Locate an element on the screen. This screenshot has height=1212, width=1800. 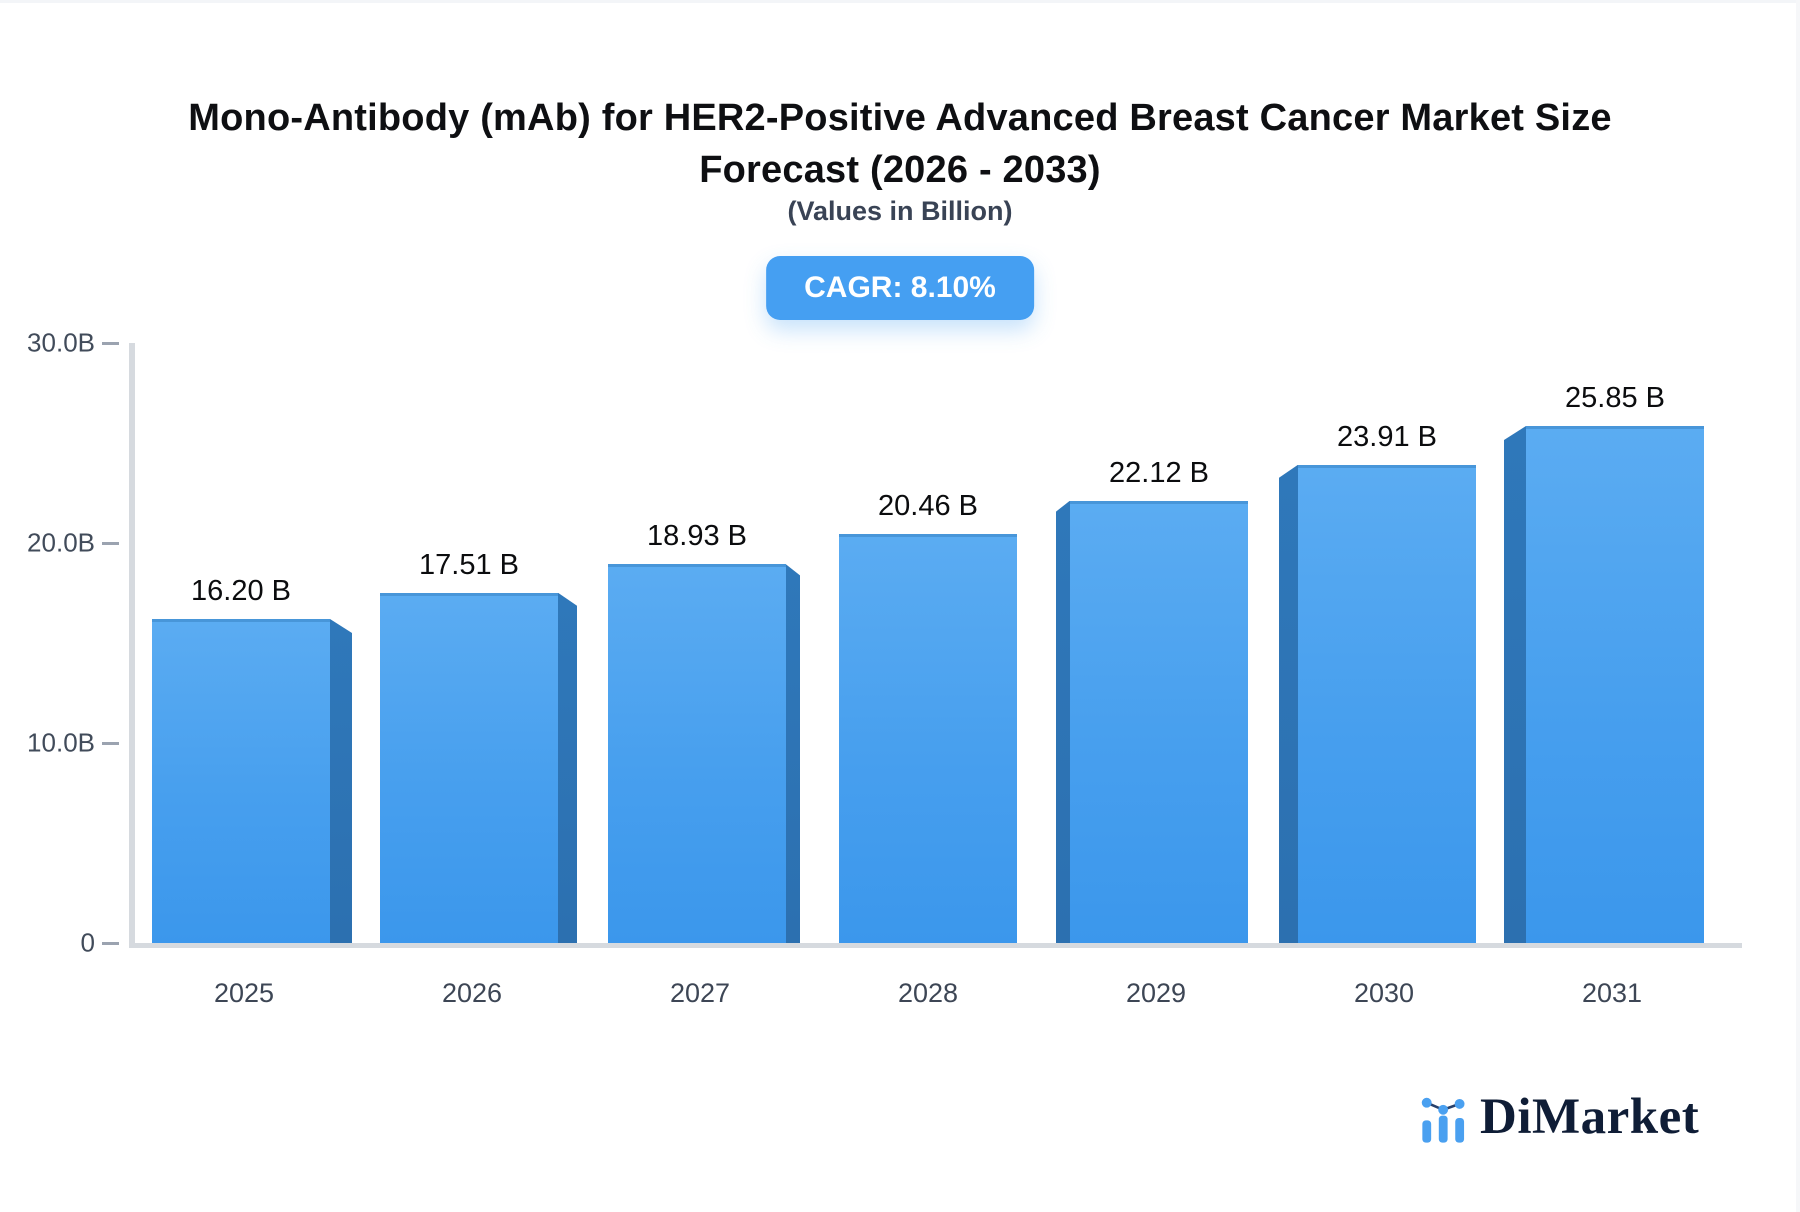
bar-value-label: 18.93 B is located at coordinates (697, 536).